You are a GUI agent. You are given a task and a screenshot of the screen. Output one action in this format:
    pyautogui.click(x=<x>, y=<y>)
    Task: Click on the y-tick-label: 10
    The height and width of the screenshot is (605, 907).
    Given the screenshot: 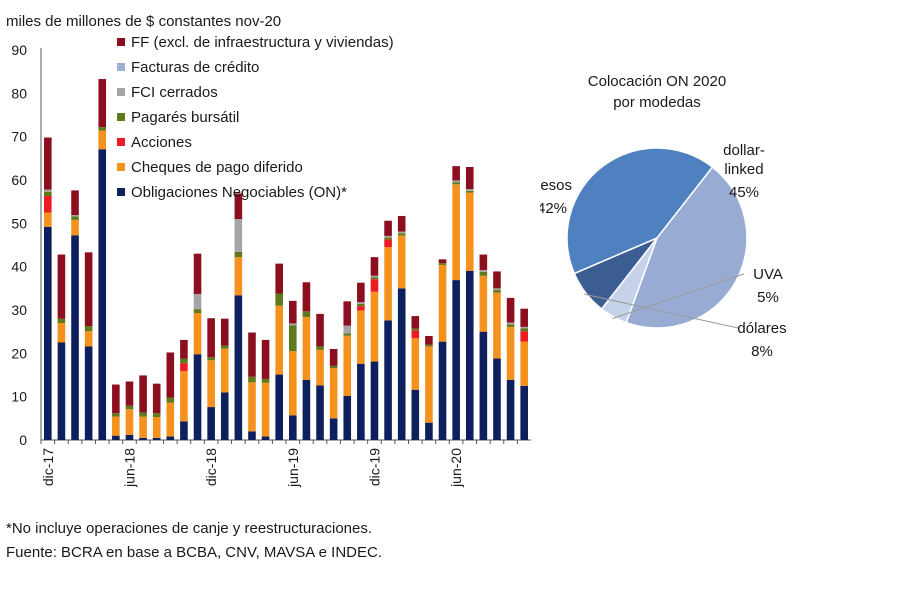 What is the action you would take?
    pyautogui.click(x=19, y=397)
    